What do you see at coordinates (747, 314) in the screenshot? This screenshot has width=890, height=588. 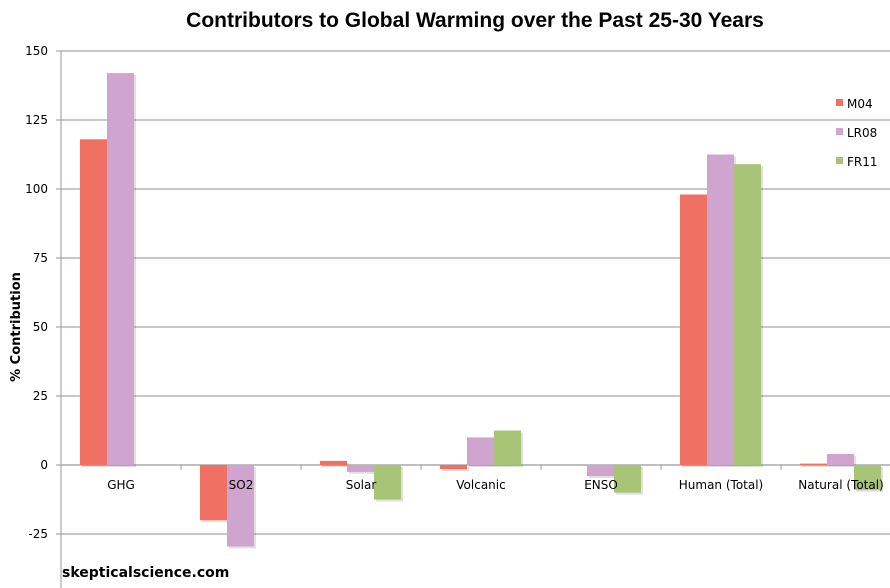 I see `bar-fr11-human-total` at bounding box center [747, 314].